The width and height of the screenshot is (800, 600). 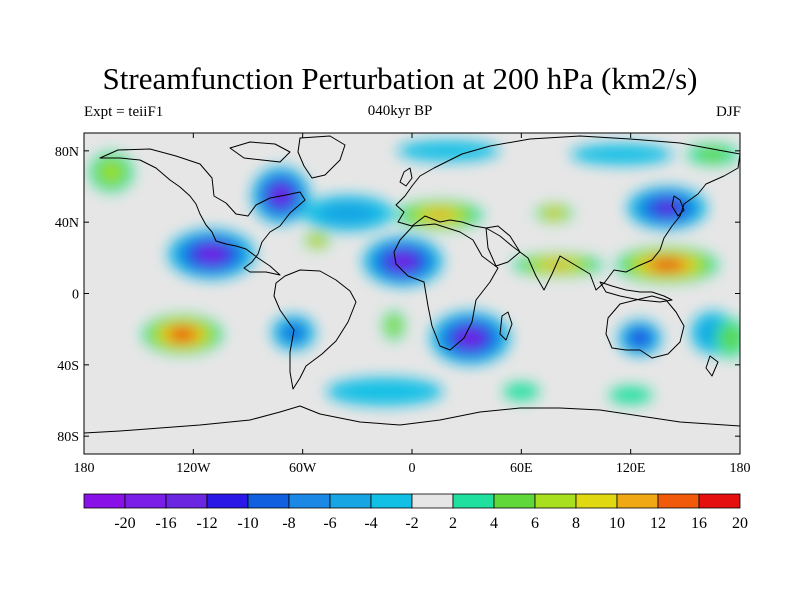 I want to click on colorbar-label: -10, so click(x=247, y=523).